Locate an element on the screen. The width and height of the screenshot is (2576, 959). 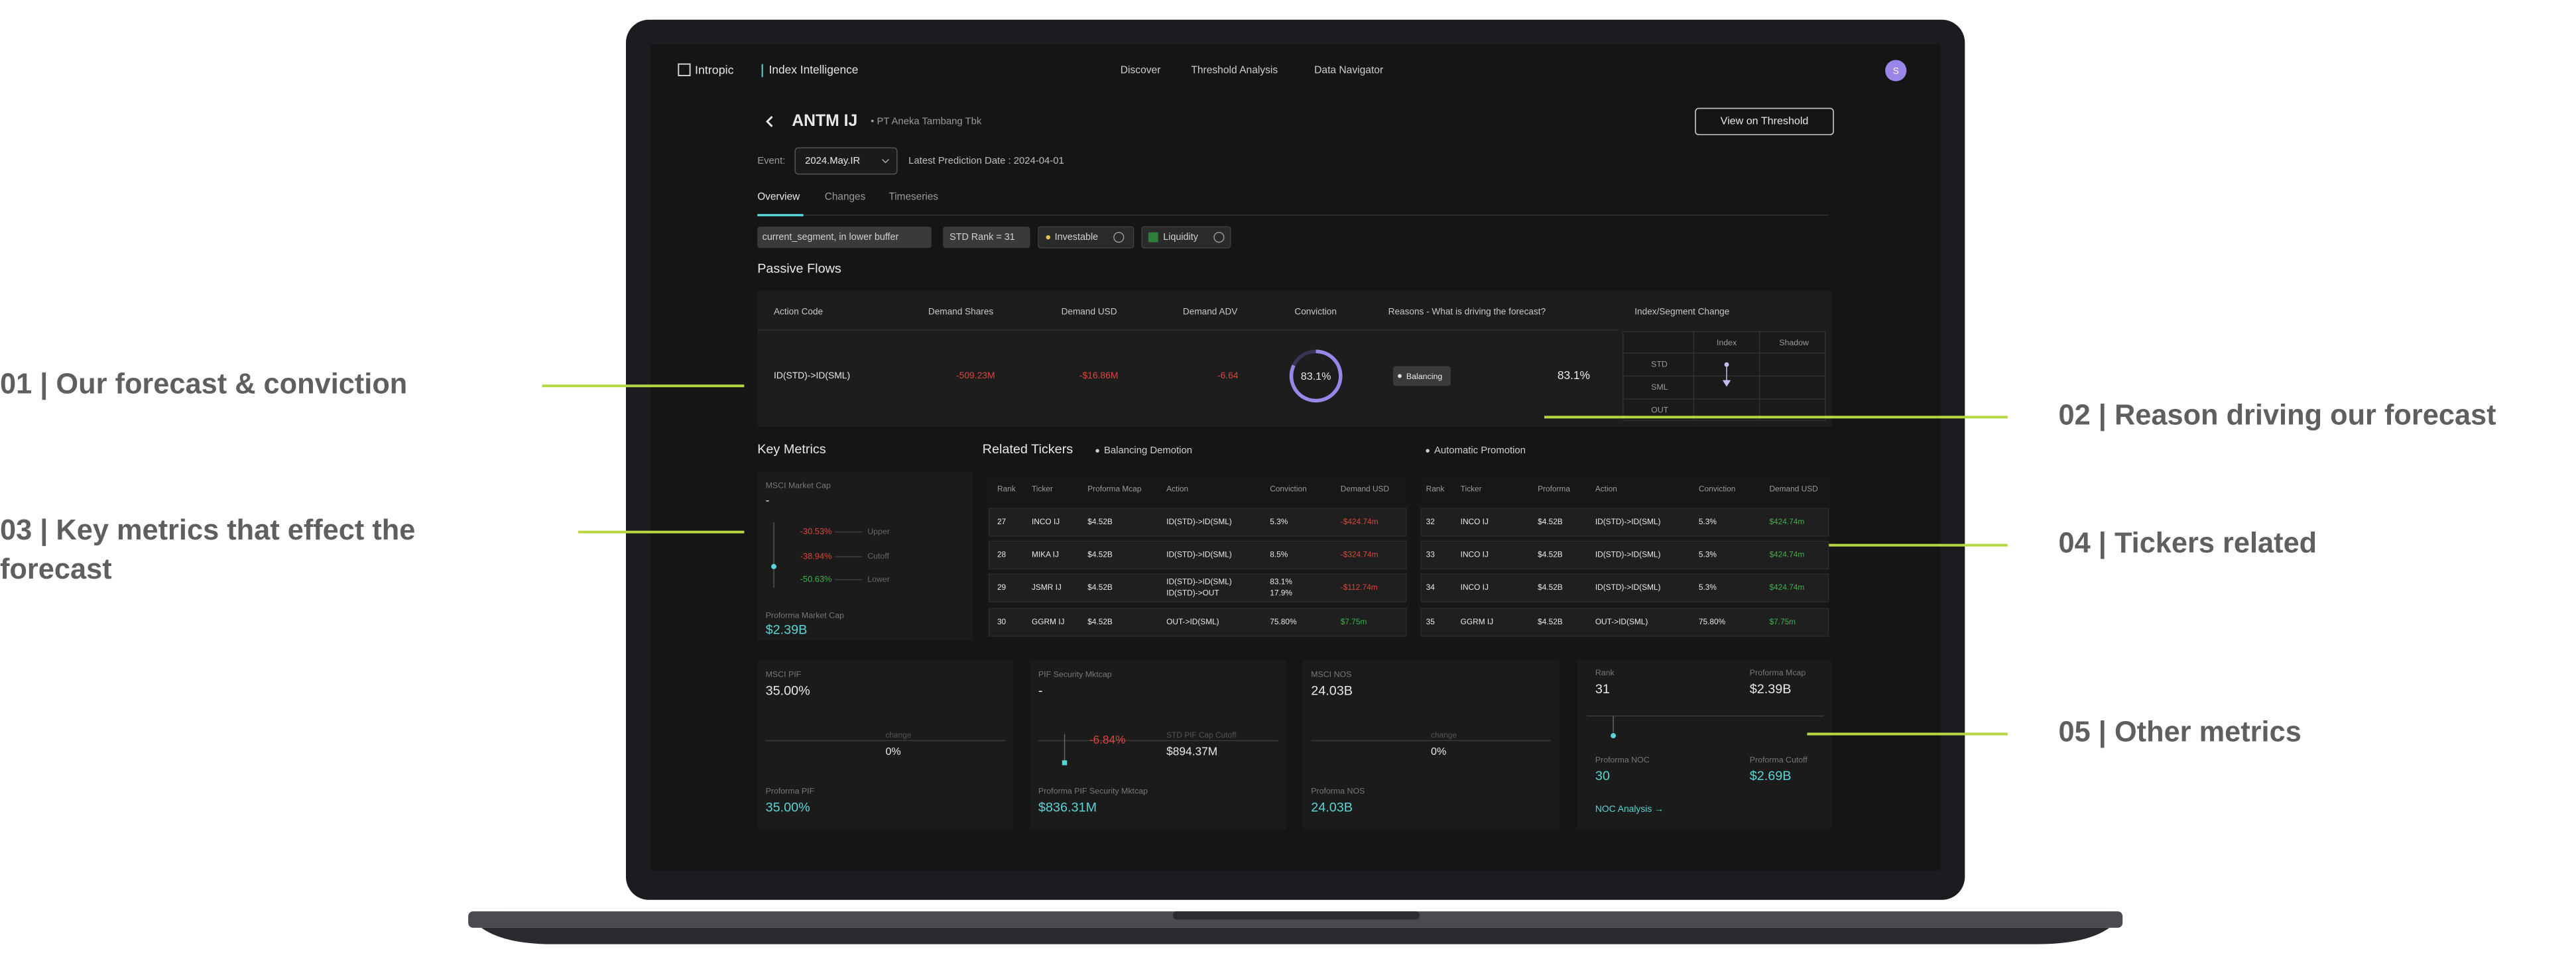
table-header: Proforma is located at coordinates (1554, 489).